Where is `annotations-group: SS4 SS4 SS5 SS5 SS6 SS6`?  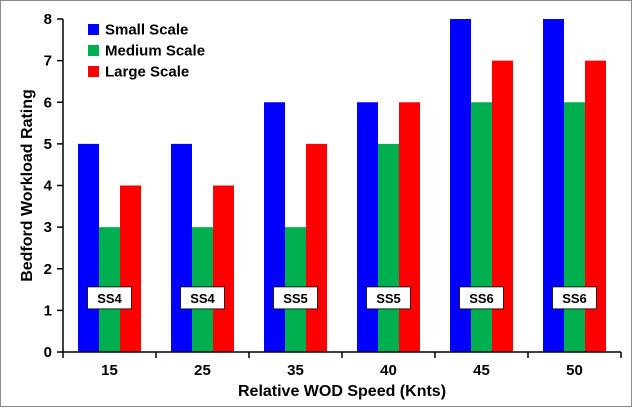
annotations-group: SS4 SS4 SS5 SS5 SS6 SS6 is located at coordinates (342, 298).